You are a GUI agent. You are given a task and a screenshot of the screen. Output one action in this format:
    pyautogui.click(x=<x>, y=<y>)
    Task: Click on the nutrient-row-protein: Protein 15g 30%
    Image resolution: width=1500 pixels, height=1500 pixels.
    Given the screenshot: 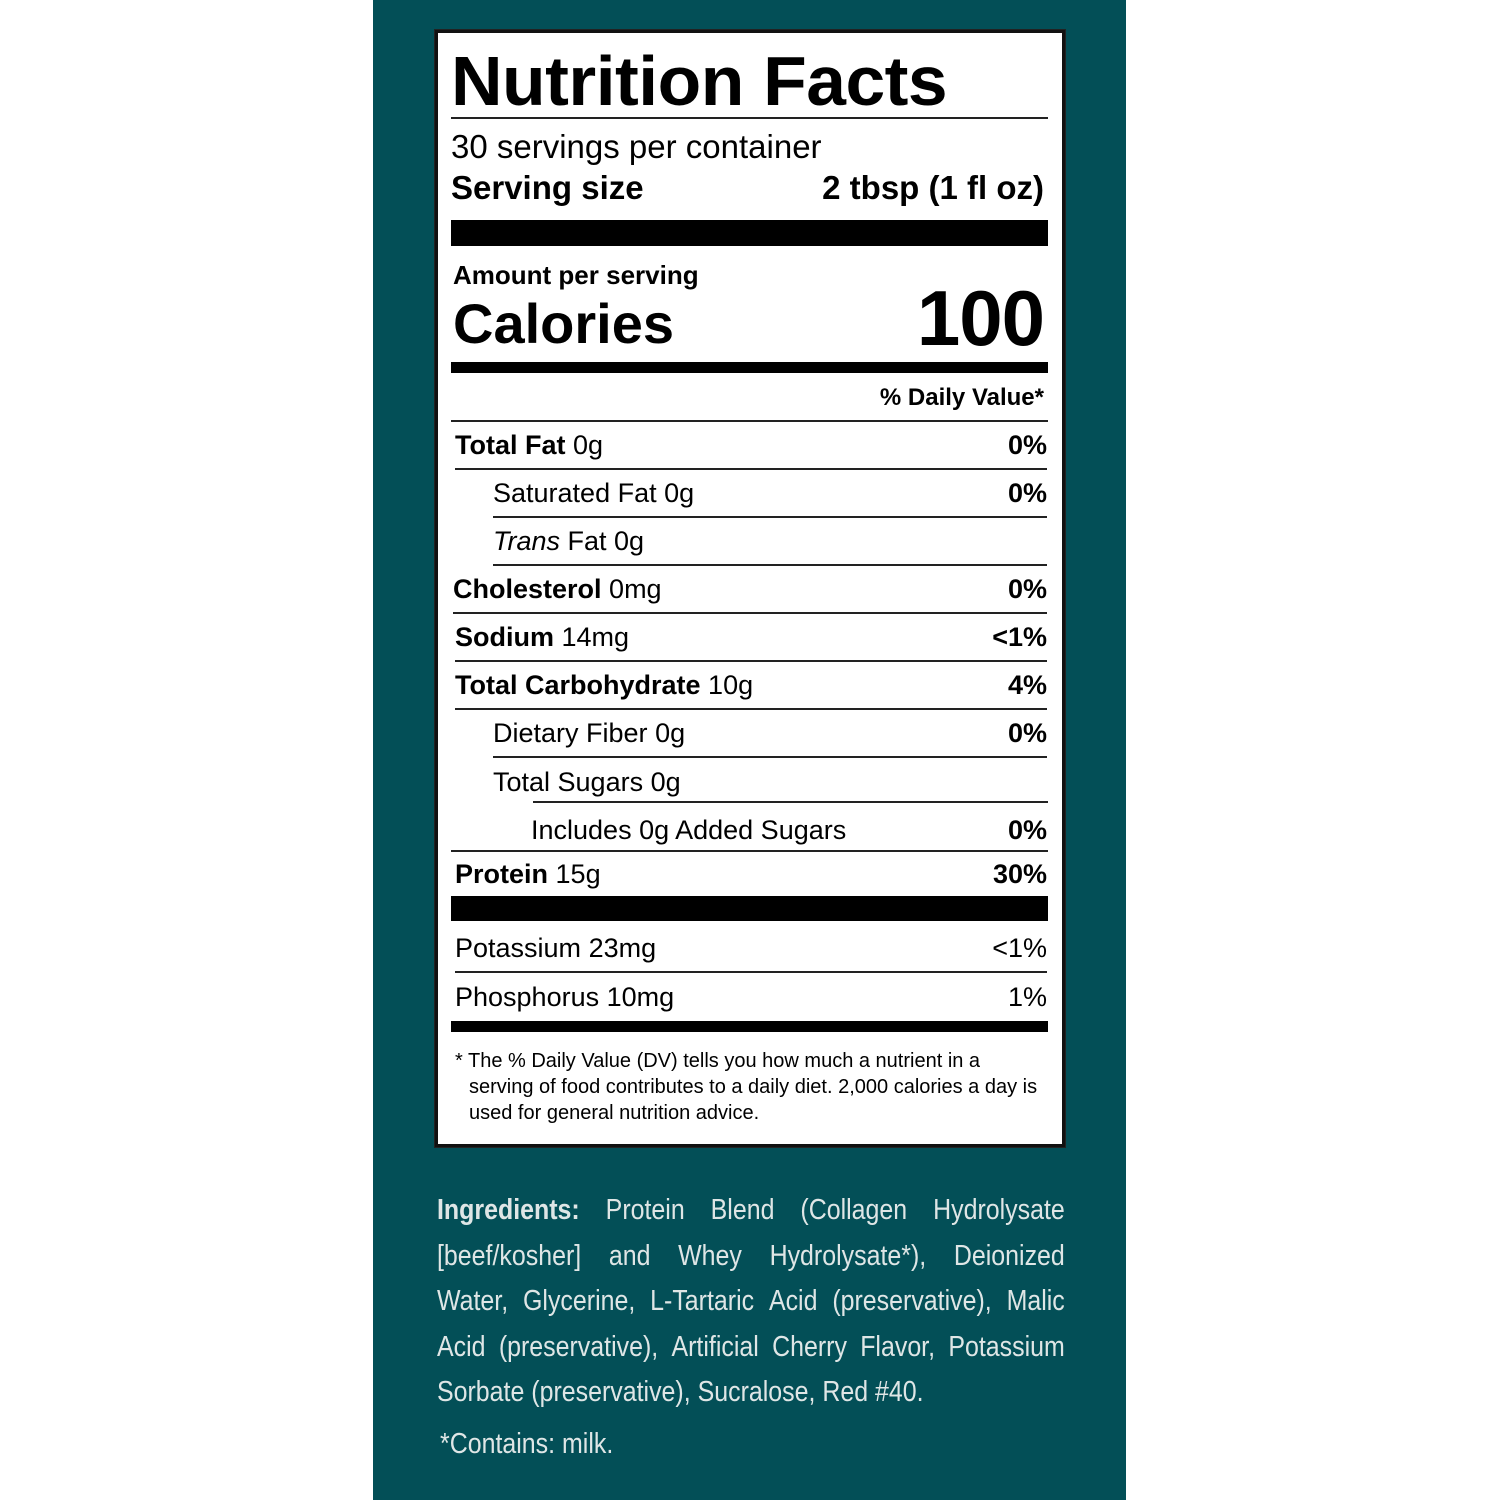 What is the action you would take?
    pyautogui.click(x=751, y=873)
    